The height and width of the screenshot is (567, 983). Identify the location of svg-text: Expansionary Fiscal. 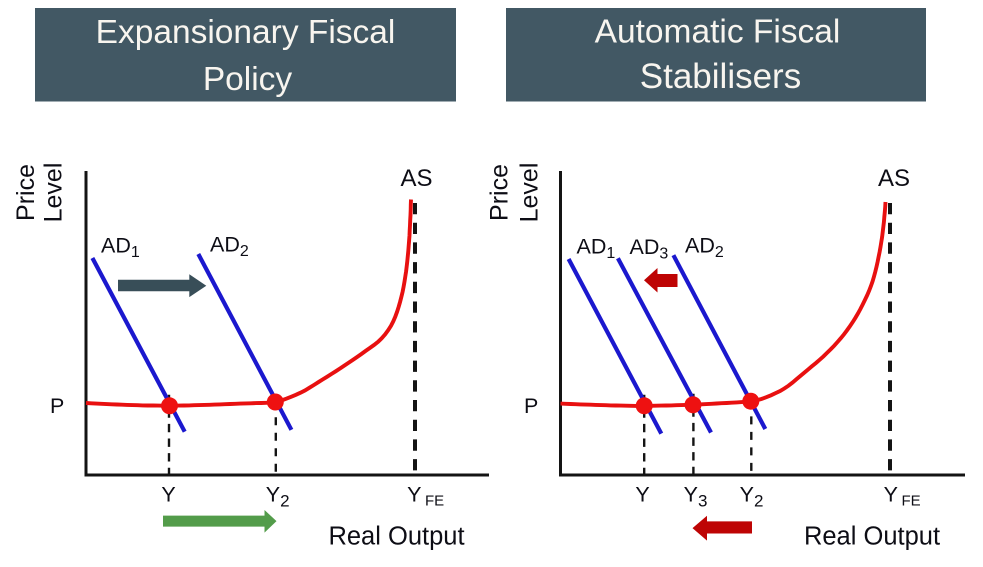
(246, 32).